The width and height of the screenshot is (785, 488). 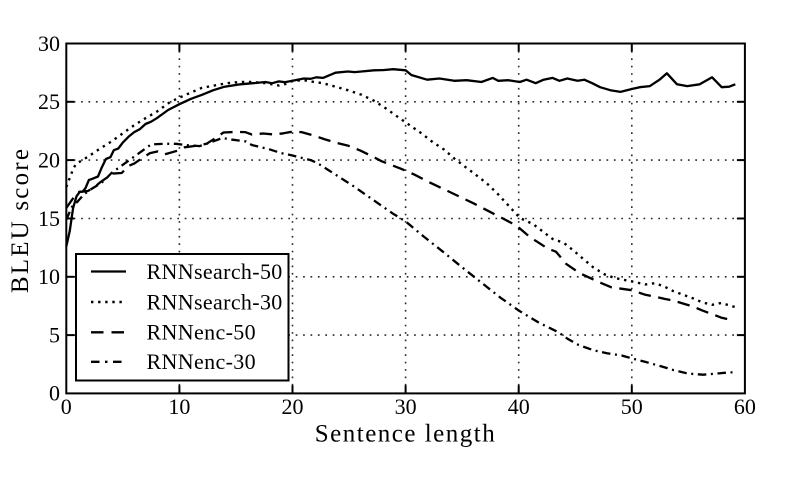 I want to click on svg-text: 50, so click(x=632, y=406).